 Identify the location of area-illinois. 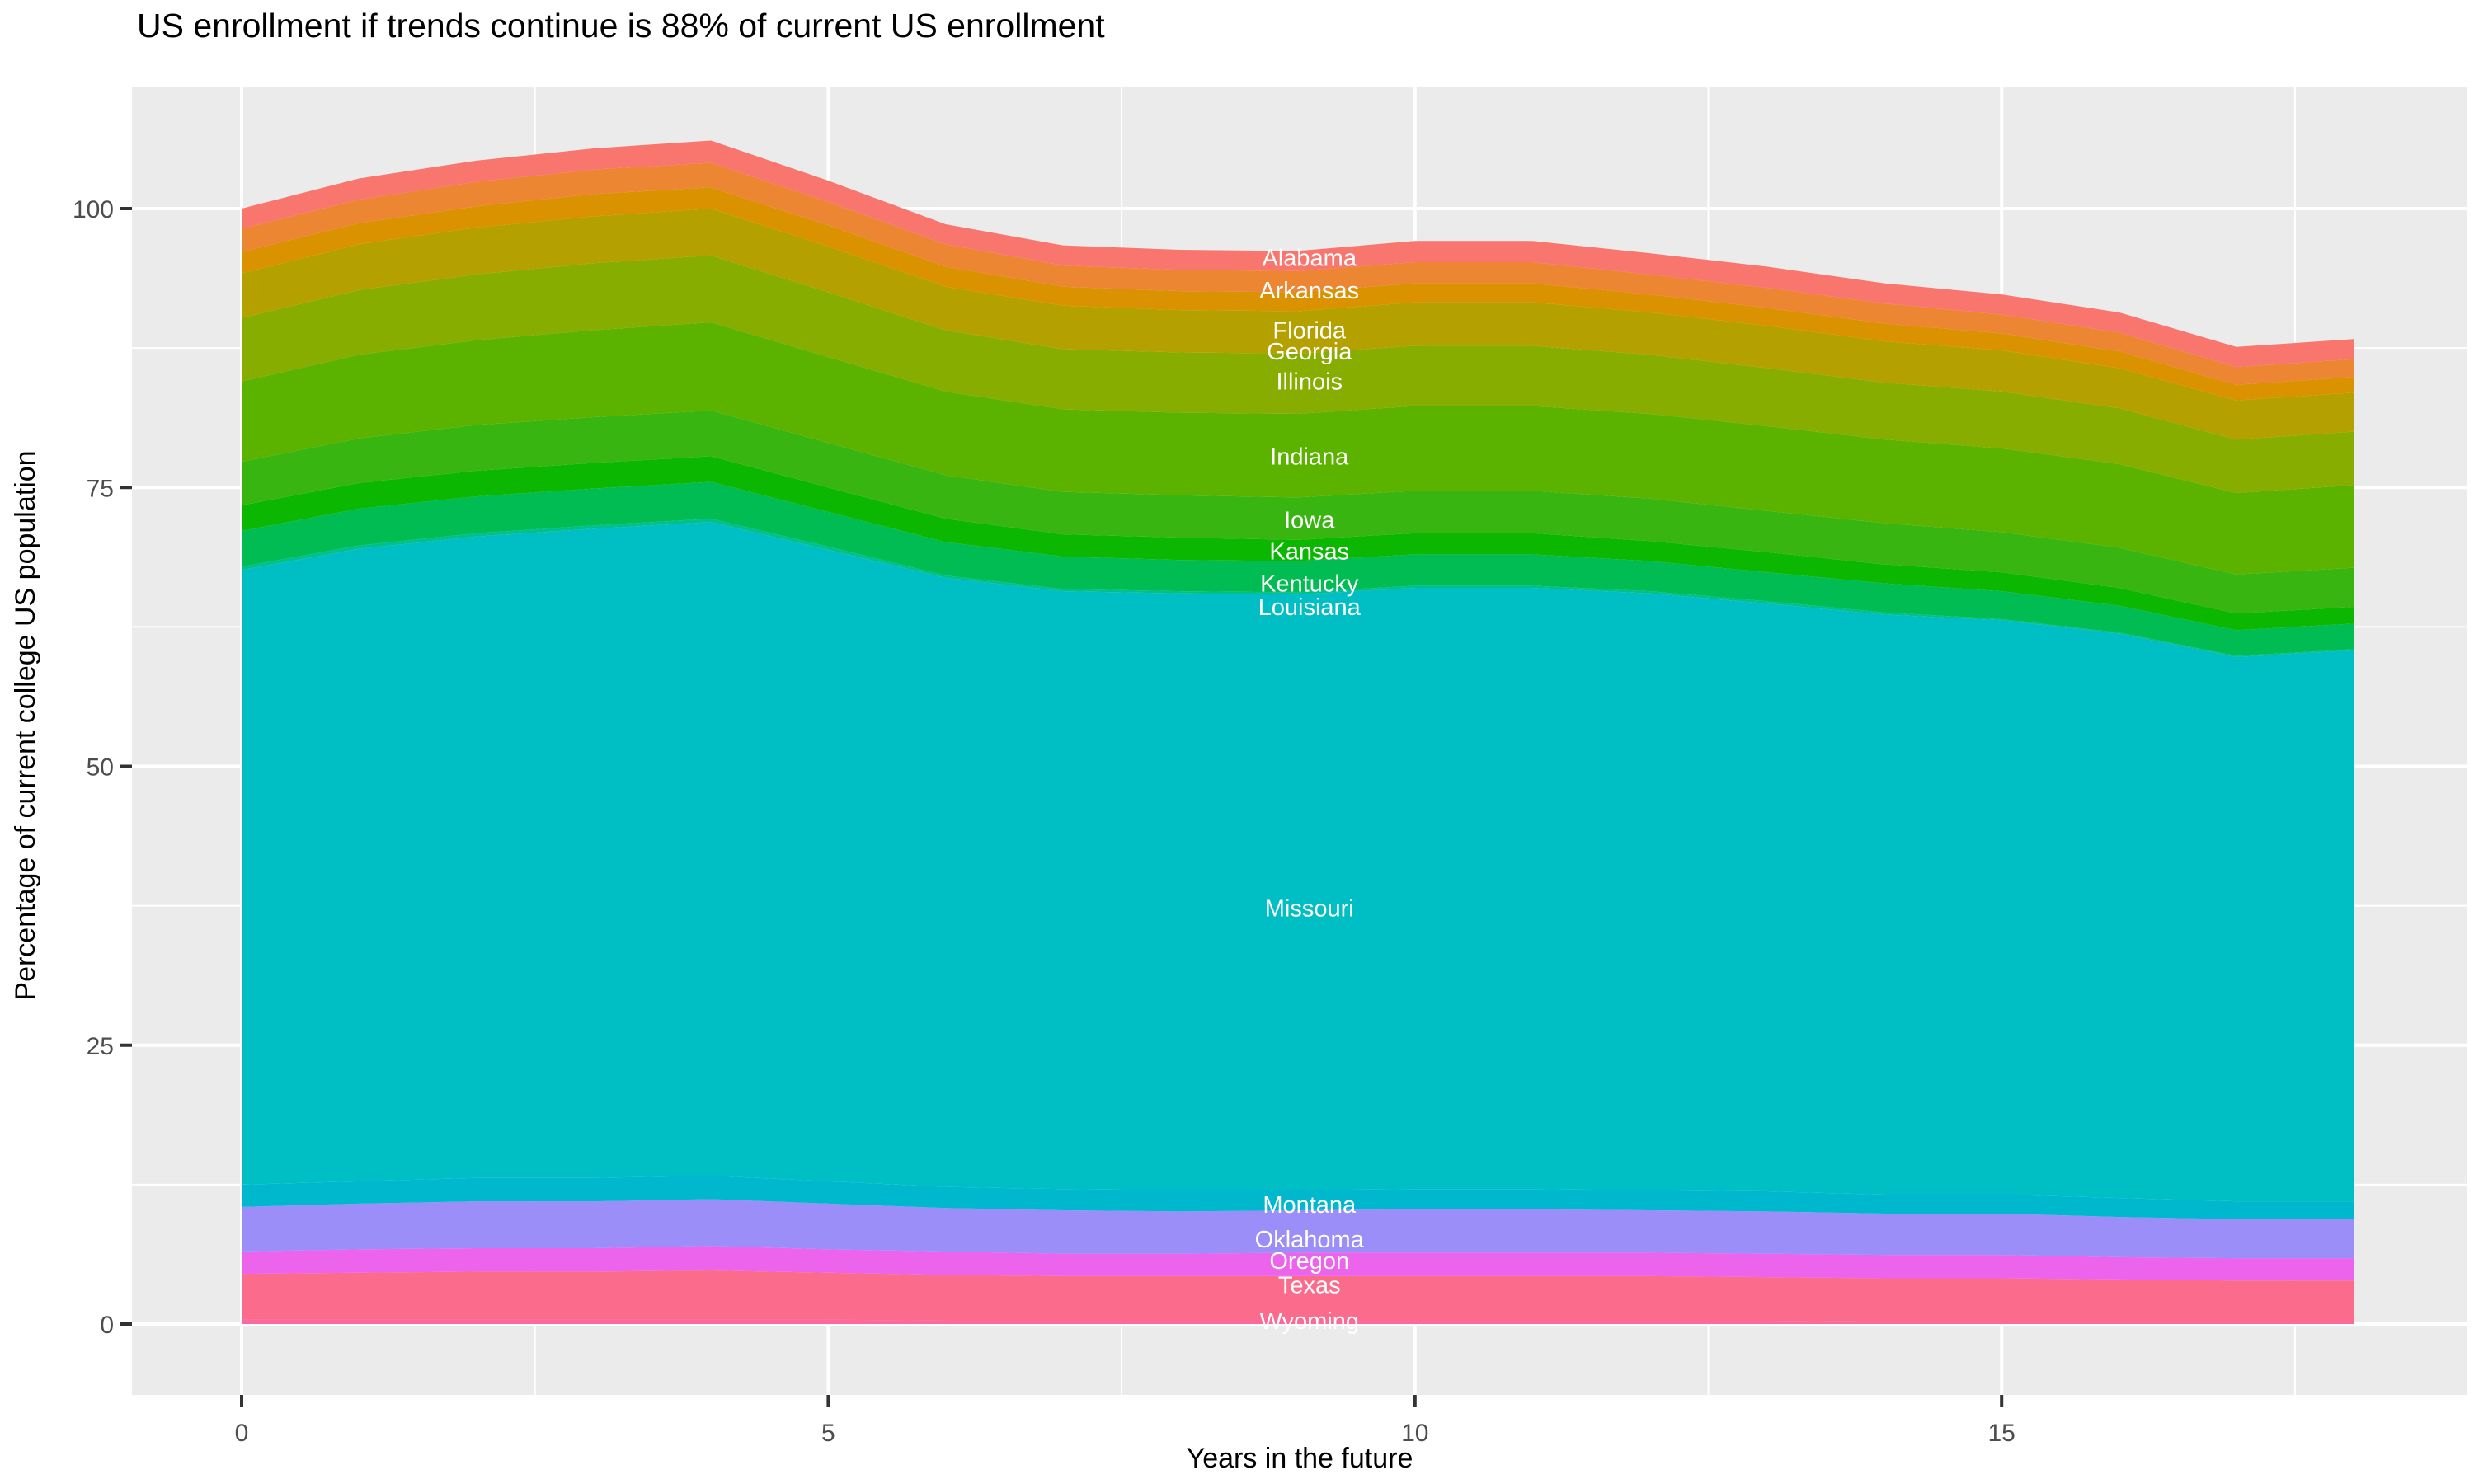
(1298, 374).